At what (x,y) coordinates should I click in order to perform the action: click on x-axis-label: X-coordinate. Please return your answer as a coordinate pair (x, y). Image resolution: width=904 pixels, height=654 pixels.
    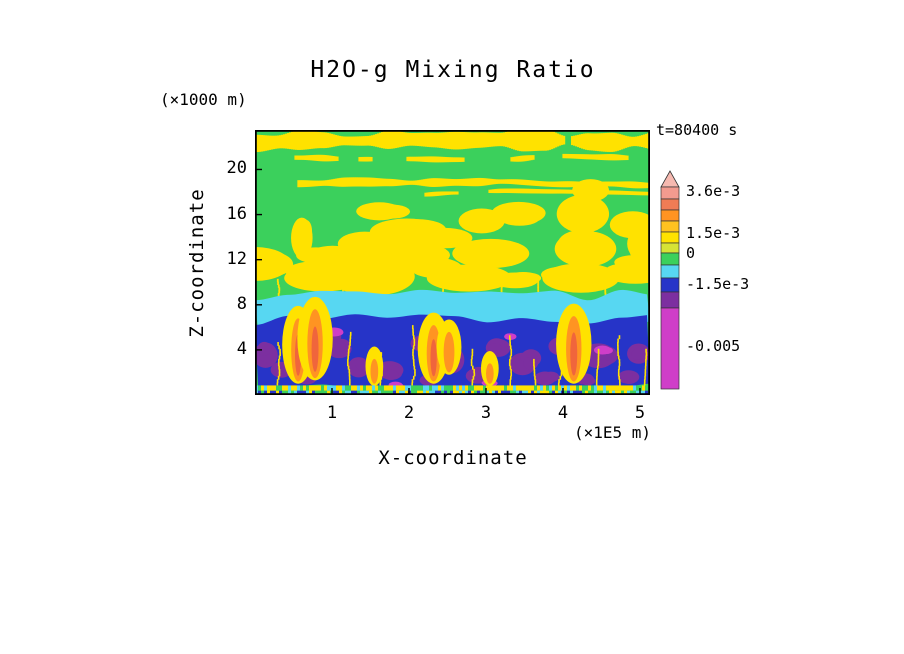
    Looking at the image, I should click on (453, 458).